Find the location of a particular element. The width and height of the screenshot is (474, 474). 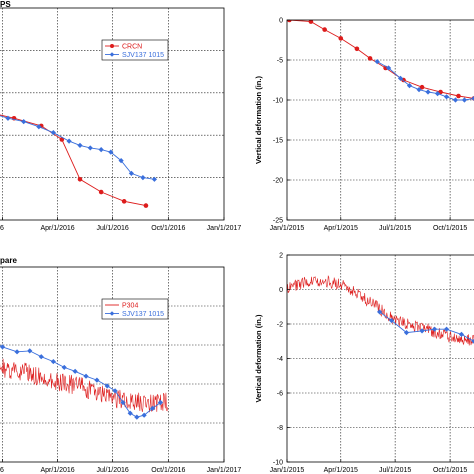

panel-label: pare is located at coordinates (8, 260).